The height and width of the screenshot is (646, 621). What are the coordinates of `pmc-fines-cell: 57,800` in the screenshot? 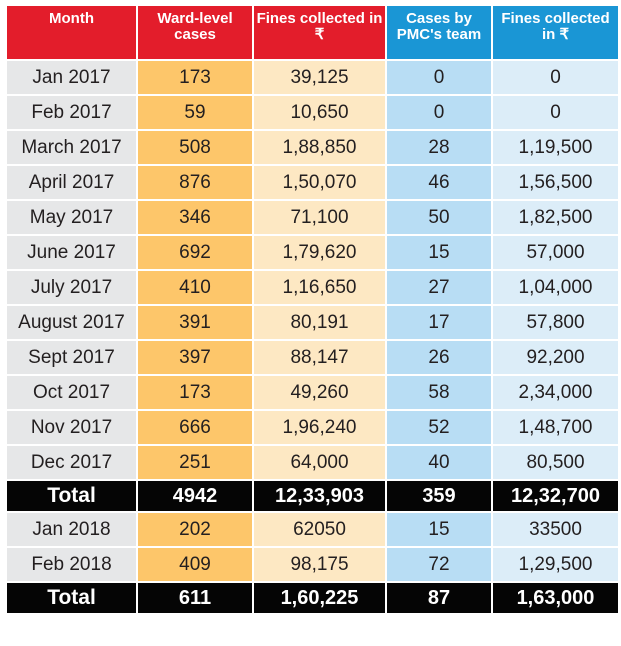 It's located at (555, 322).